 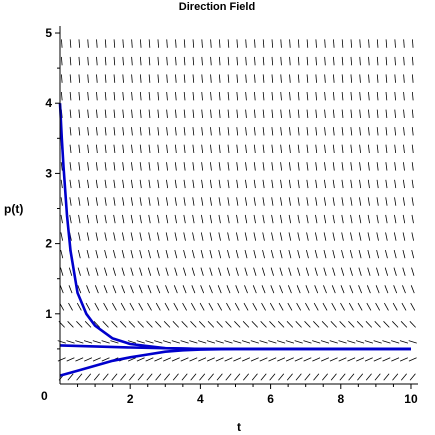 What do you see at coordinates (48, 173) in the screenshot?
I see `y-tick-label: 3` at bounding box center [48, 173].